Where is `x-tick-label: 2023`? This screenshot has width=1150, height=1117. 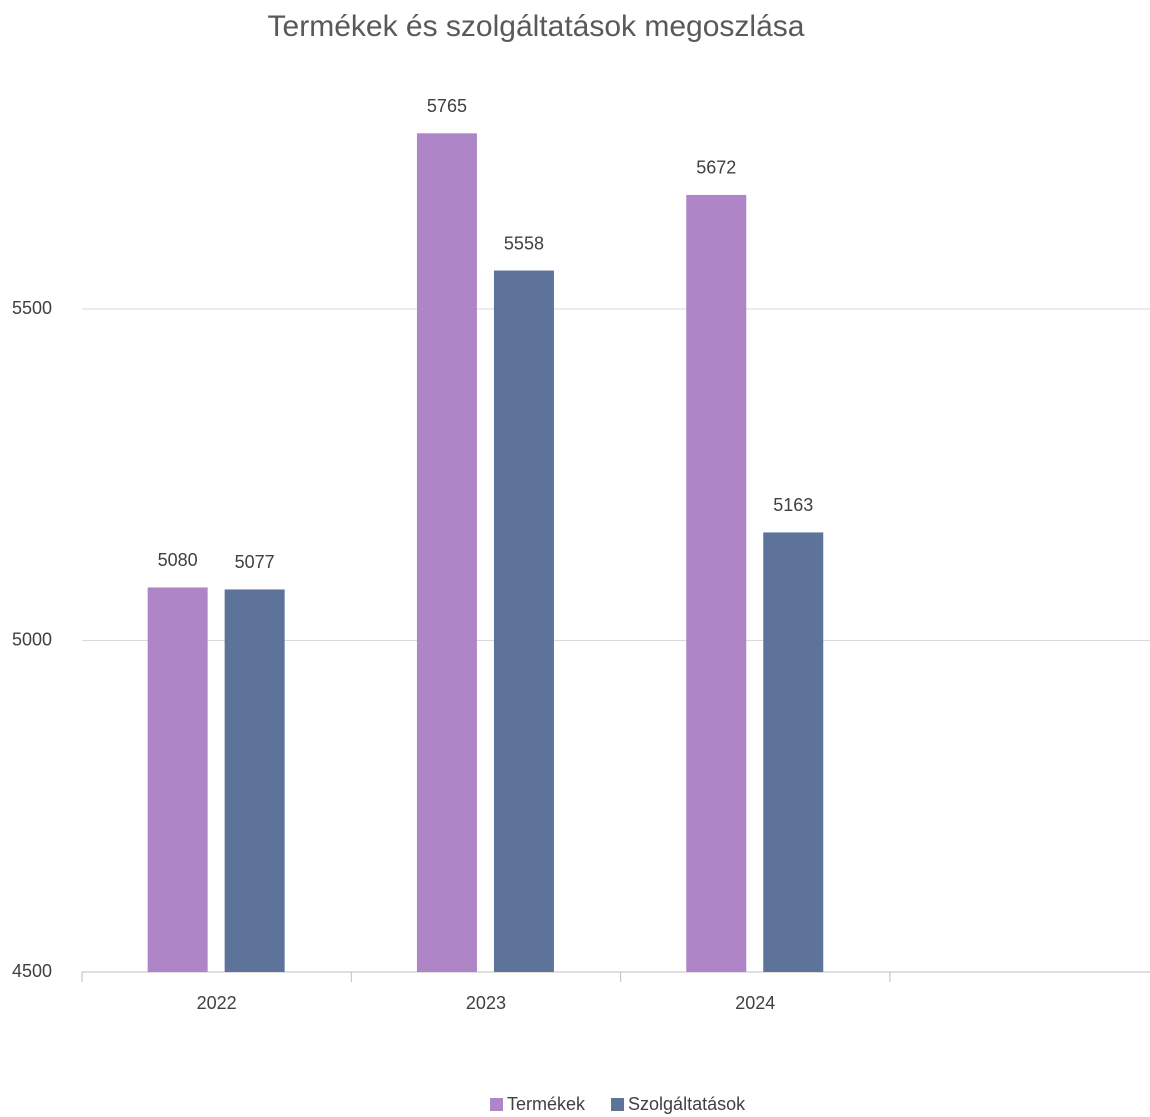 x-tick-label: 2023 is located at coordinates (486, 1003).